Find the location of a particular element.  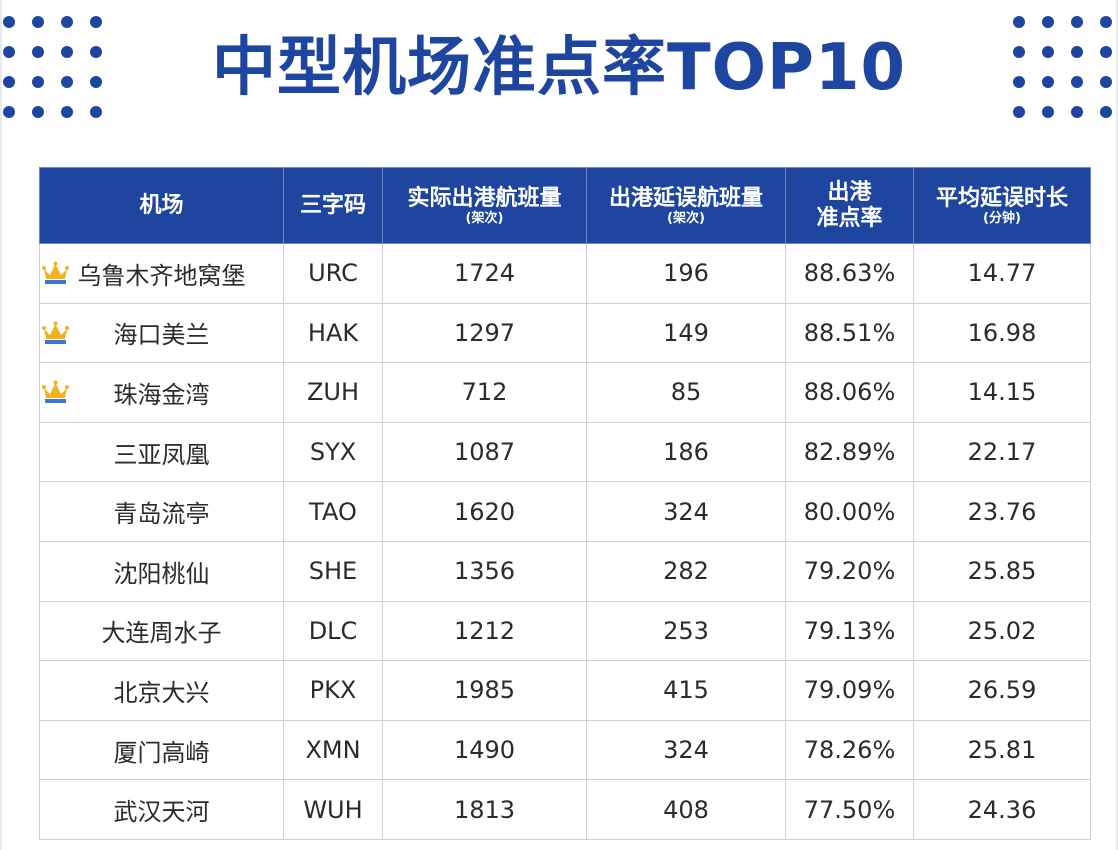

decorative-dots-right is located at coordinates (1062, 67).